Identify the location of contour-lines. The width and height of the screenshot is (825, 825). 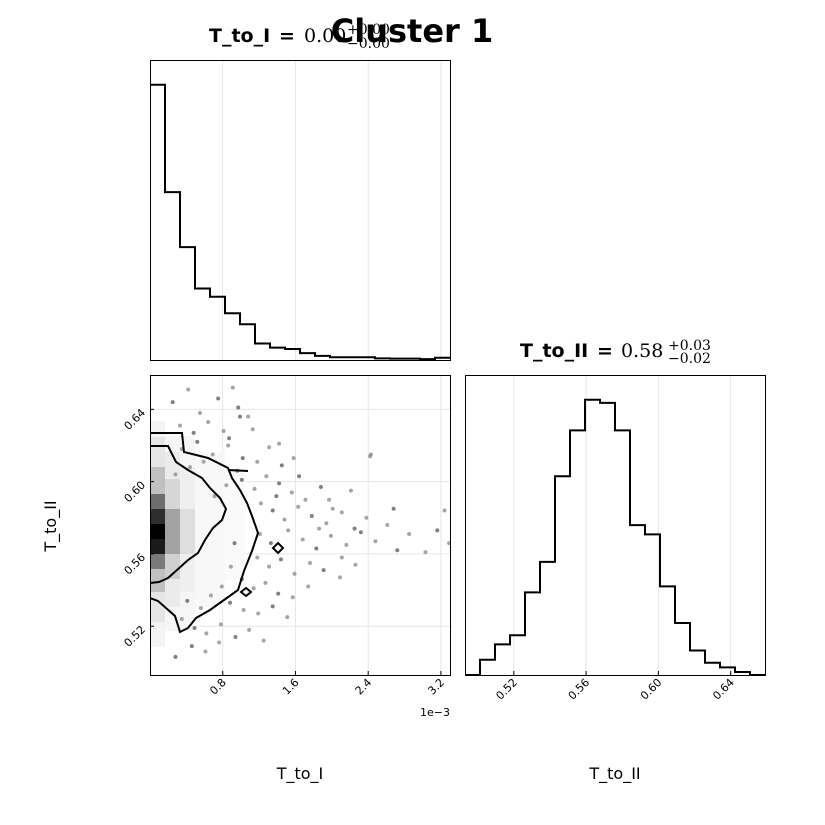
(217, 533).